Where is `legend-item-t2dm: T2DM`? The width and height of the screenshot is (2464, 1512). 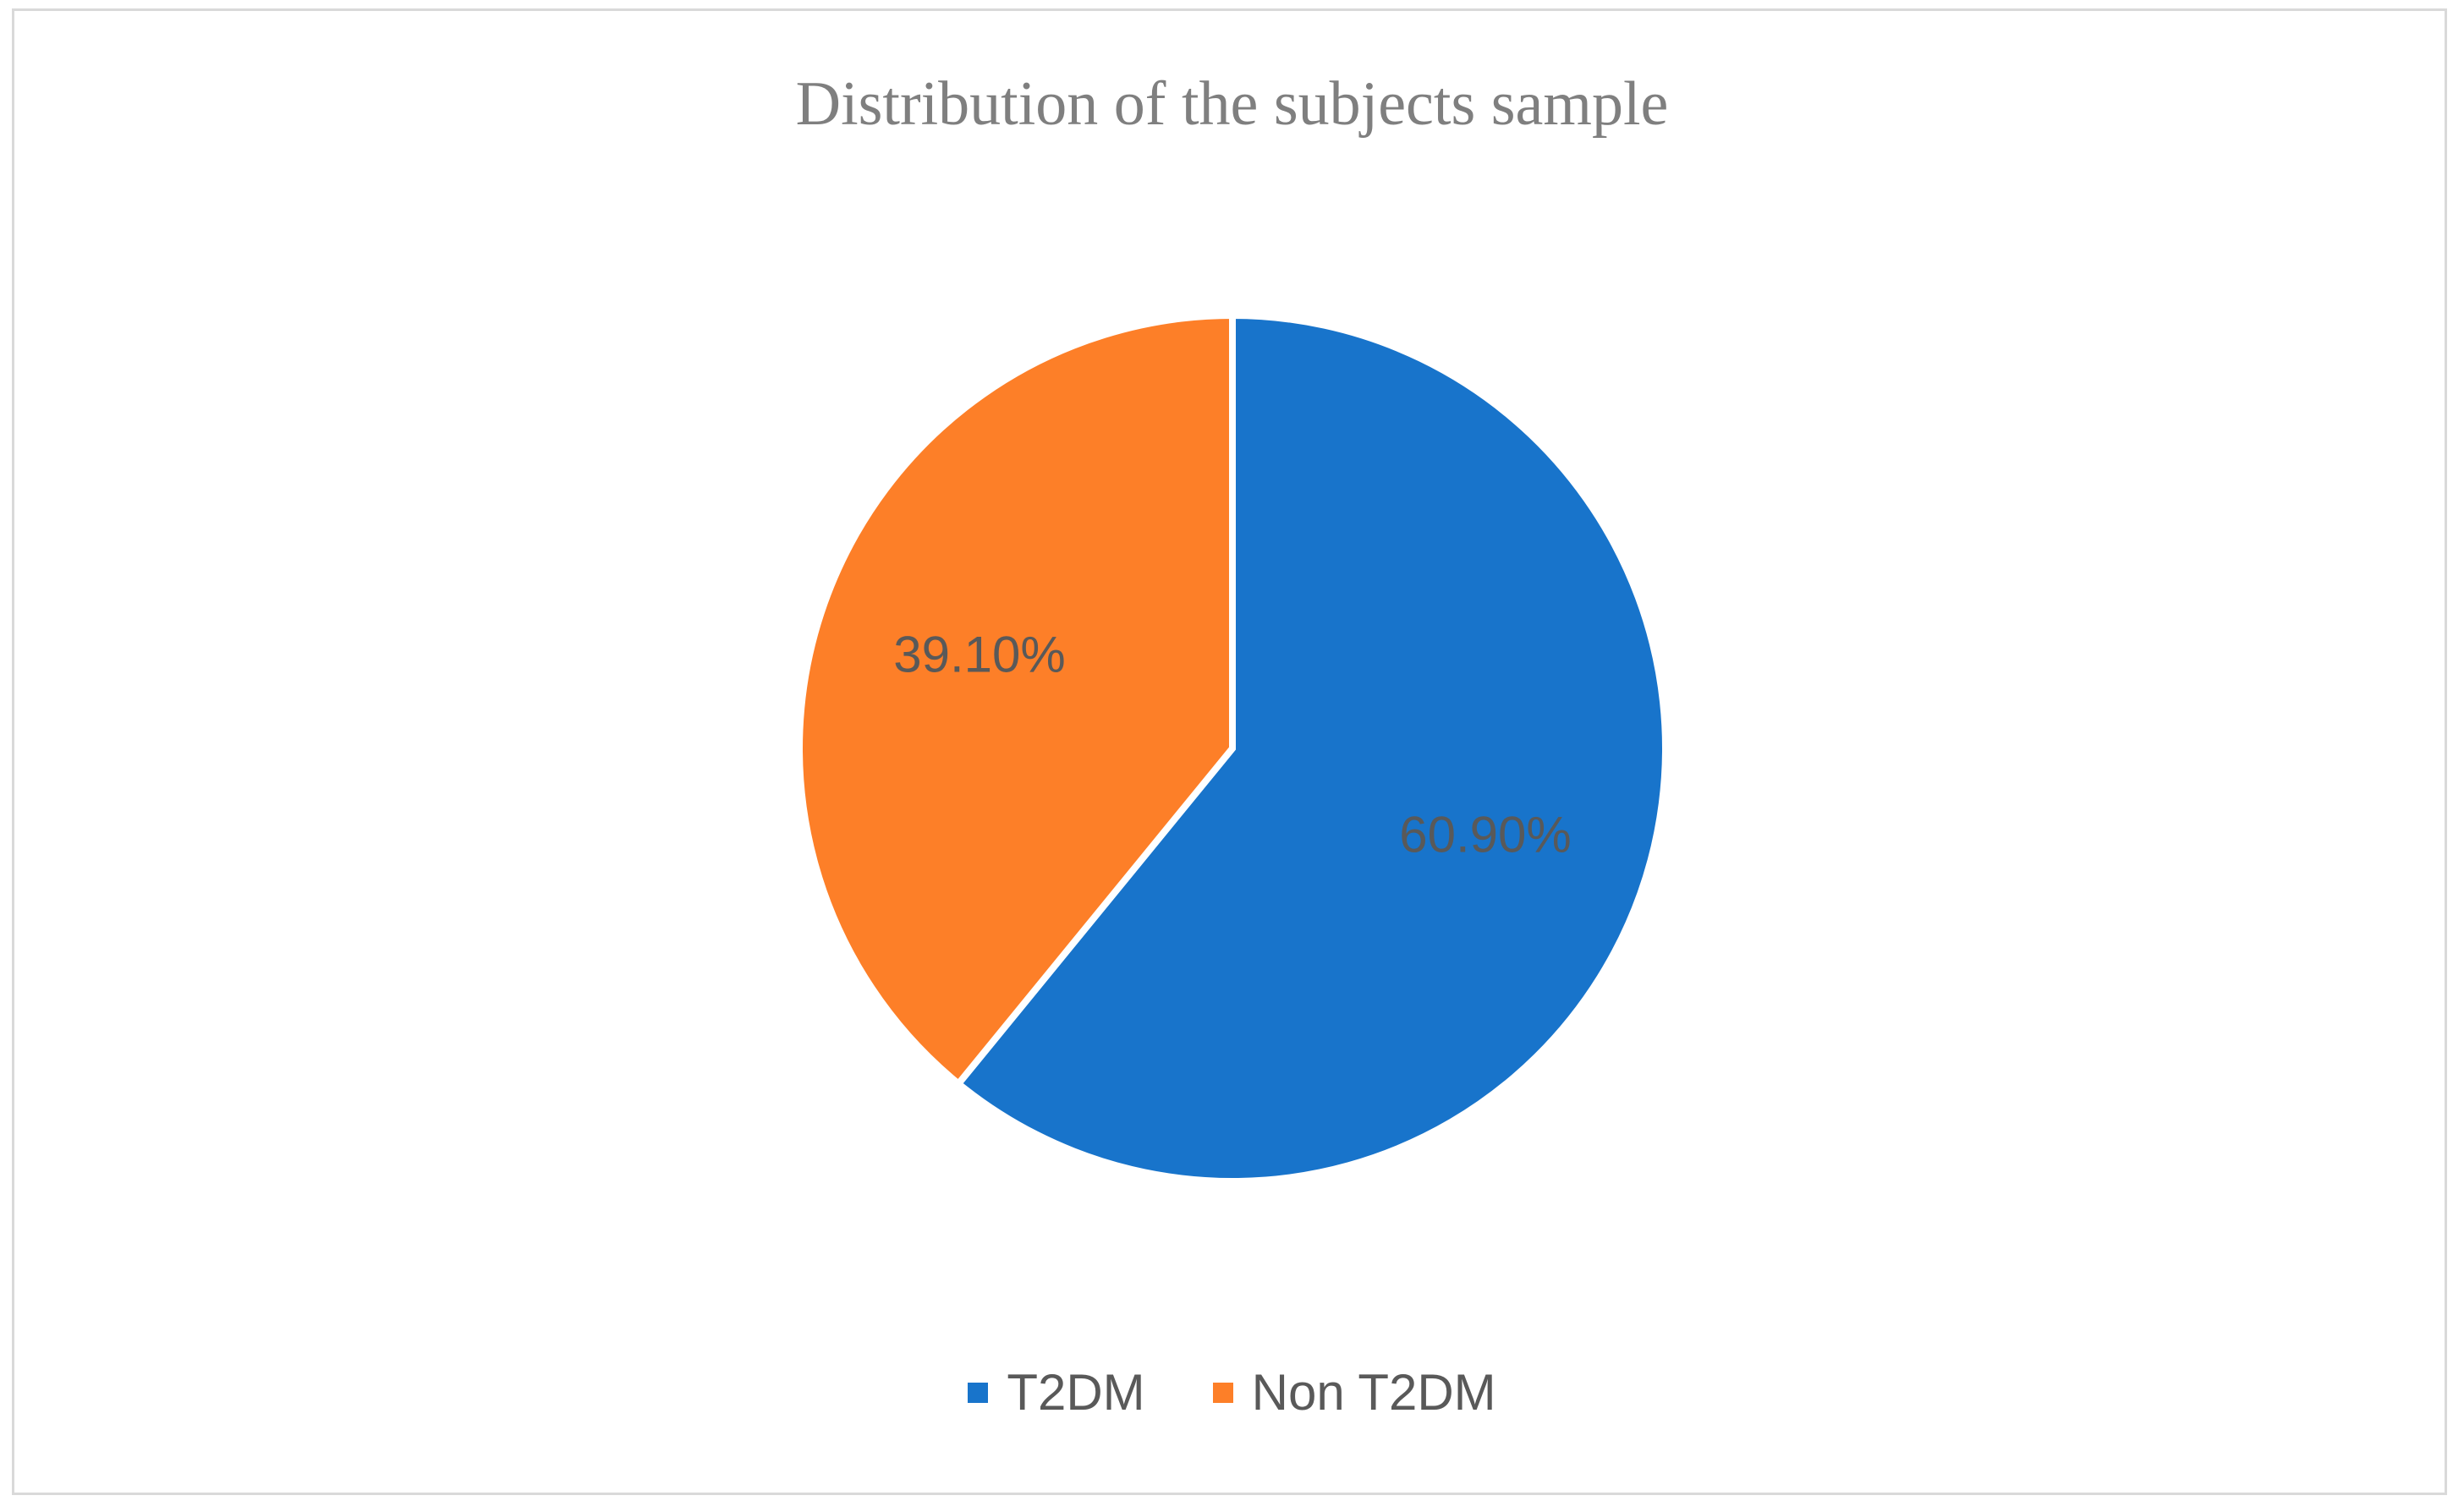
legend-item-t2dm: T2DM is located at coordinates (1057, 1392).